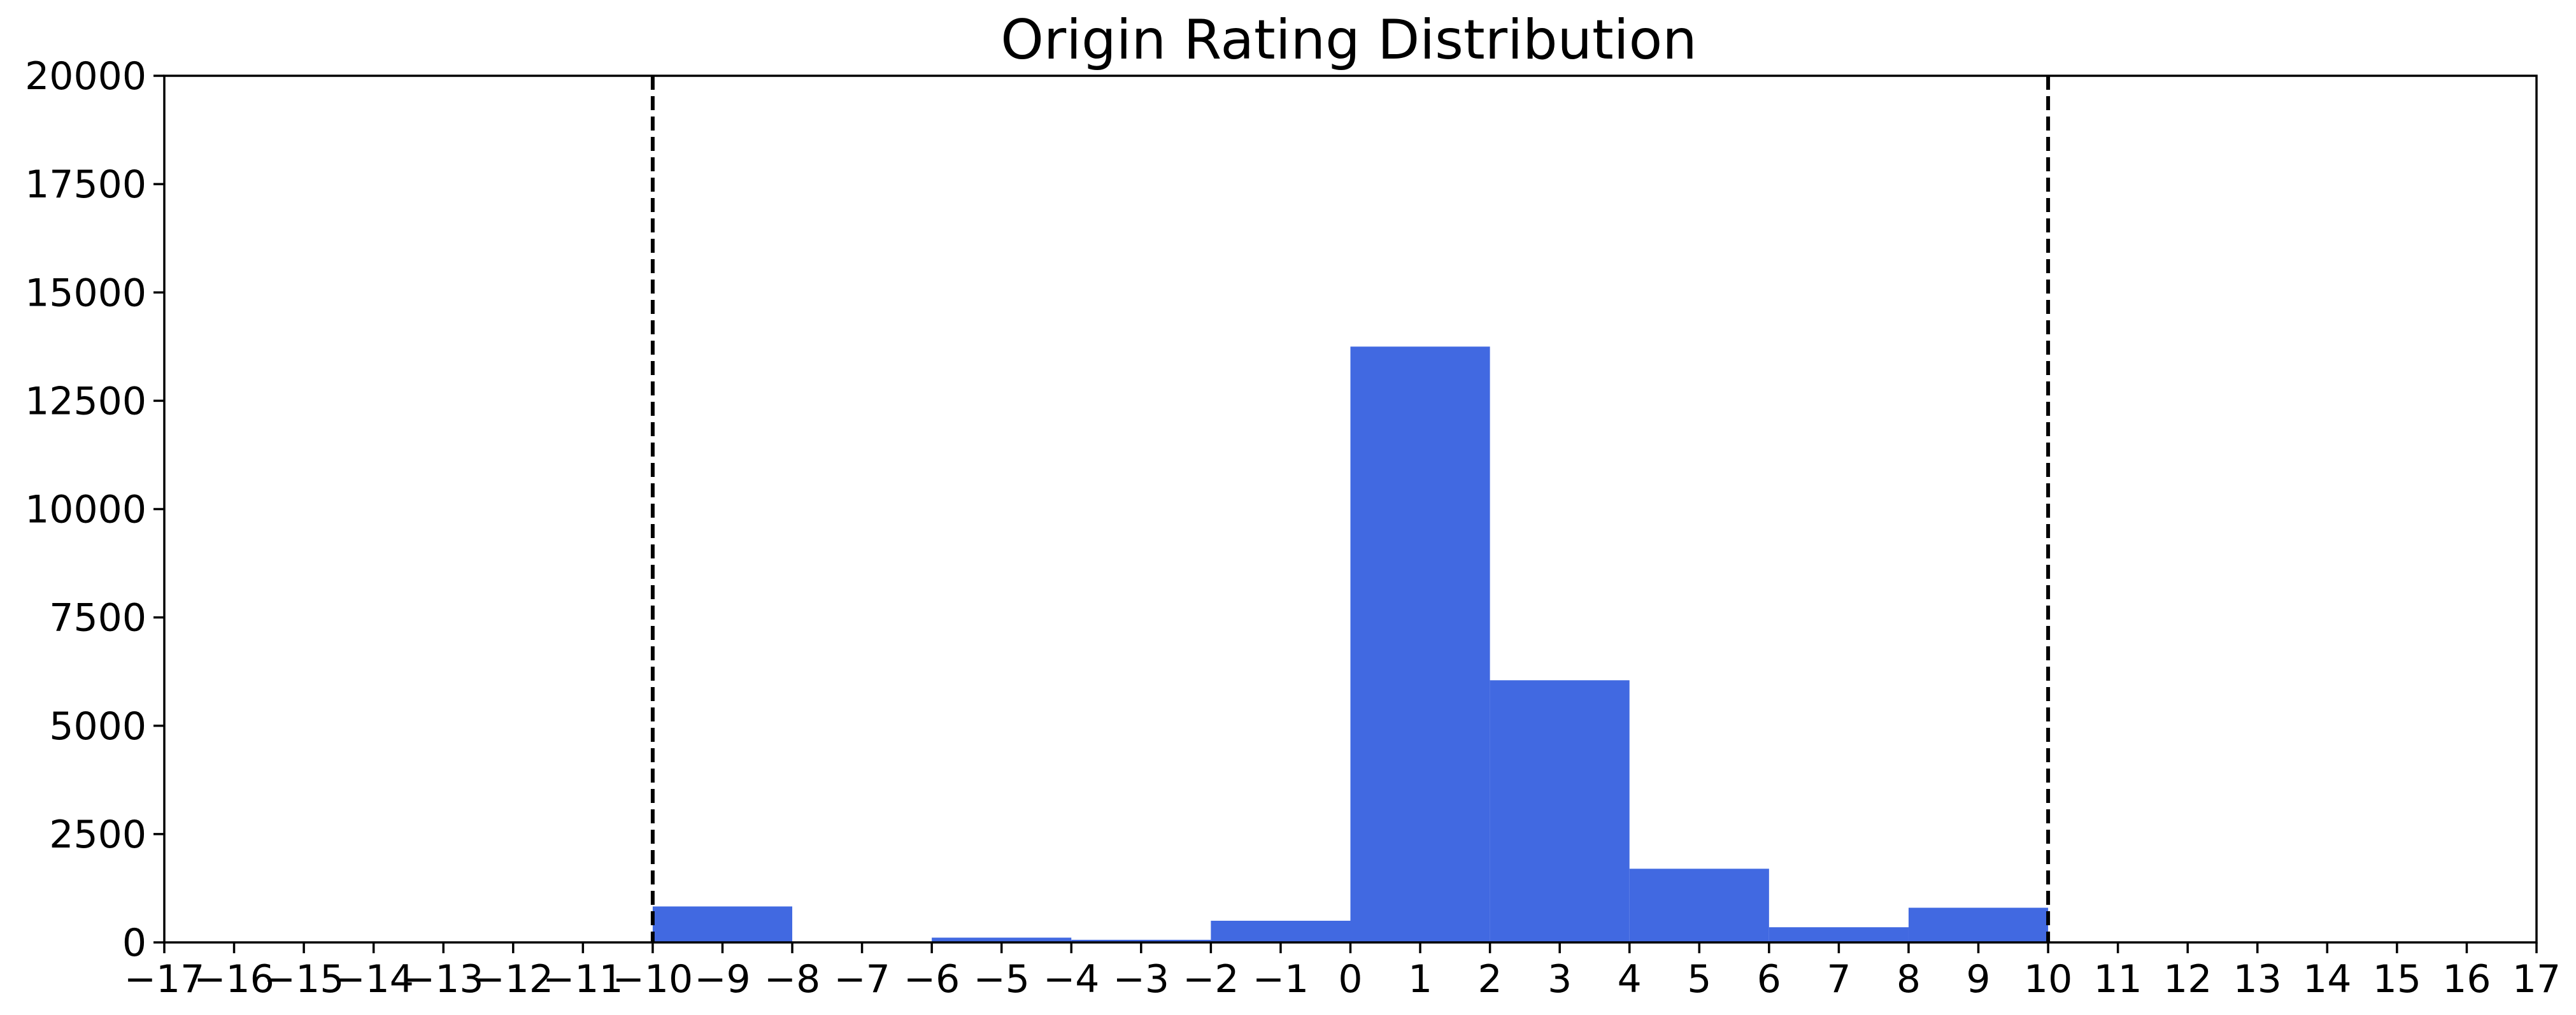  I want to click on y-tick-label: 2500, so click(98, 835).